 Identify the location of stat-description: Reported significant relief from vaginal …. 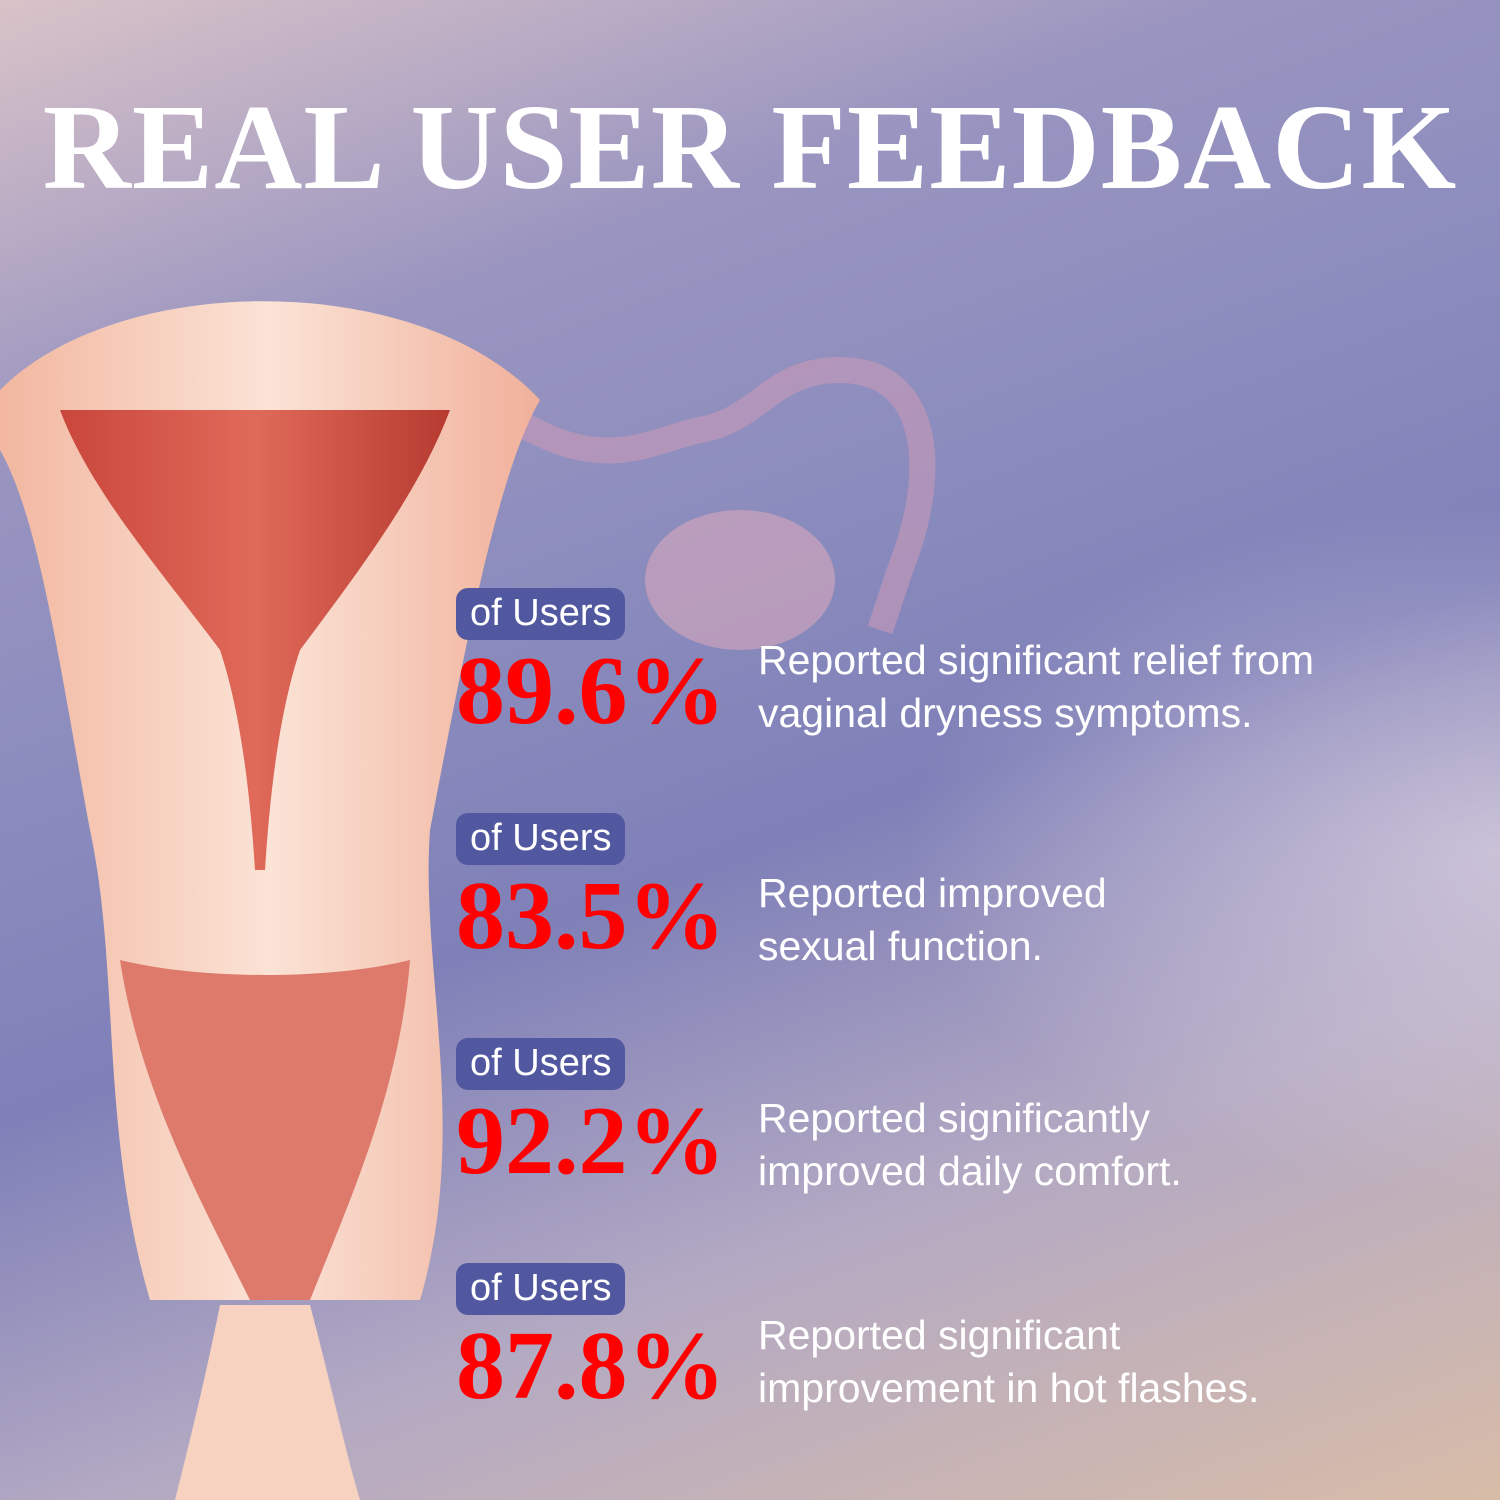
(1125, 687).